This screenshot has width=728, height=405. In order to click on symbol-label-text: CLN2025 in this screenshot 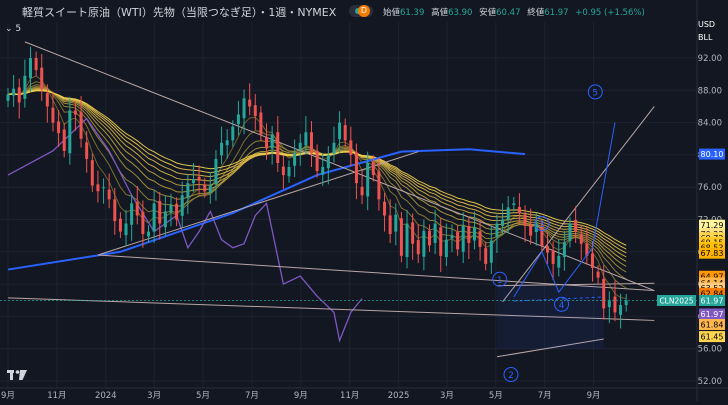, I will do `click(676, 300)`.